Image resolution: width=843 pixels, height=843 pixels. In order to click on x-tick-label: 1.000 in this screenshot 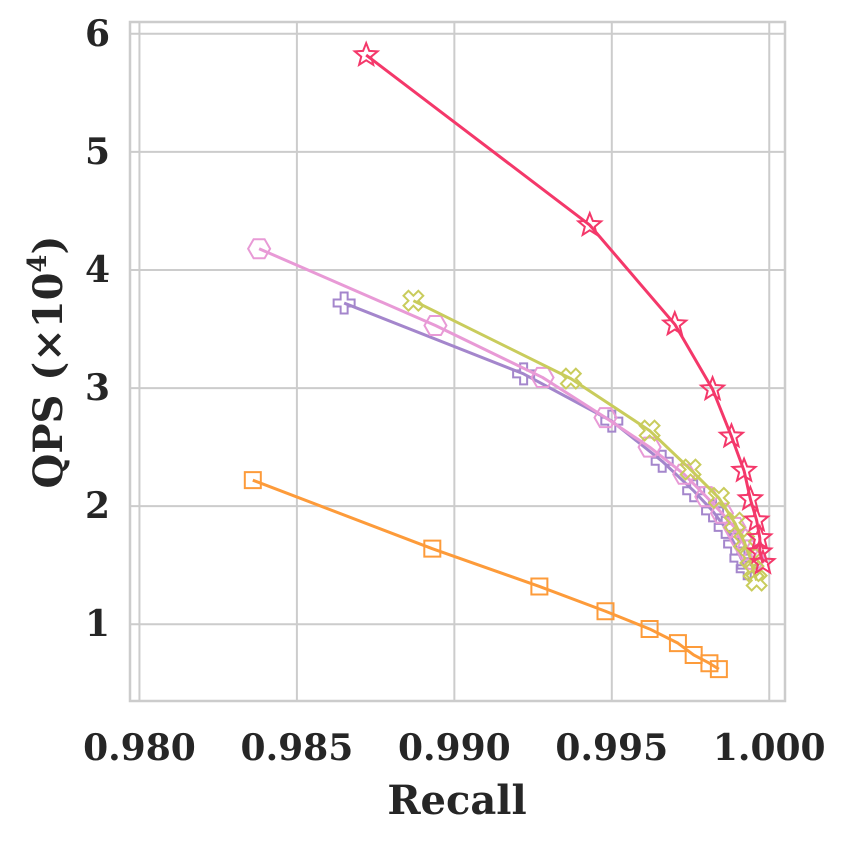, I will do `click(769, 748)`.